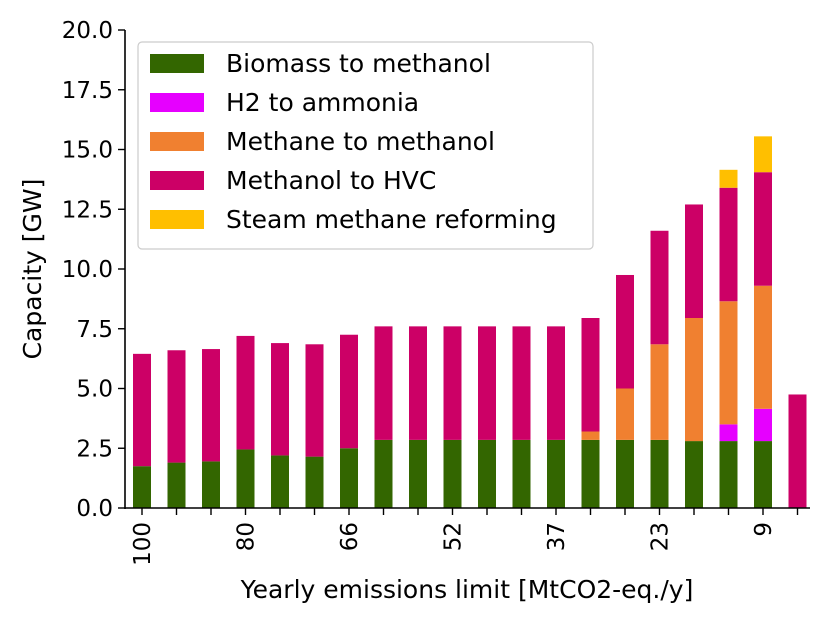  What do you see at coordinates (94, 449) in the screenshot?
I see `y-tick-label: 2.5` at bounding box center [94, 449].